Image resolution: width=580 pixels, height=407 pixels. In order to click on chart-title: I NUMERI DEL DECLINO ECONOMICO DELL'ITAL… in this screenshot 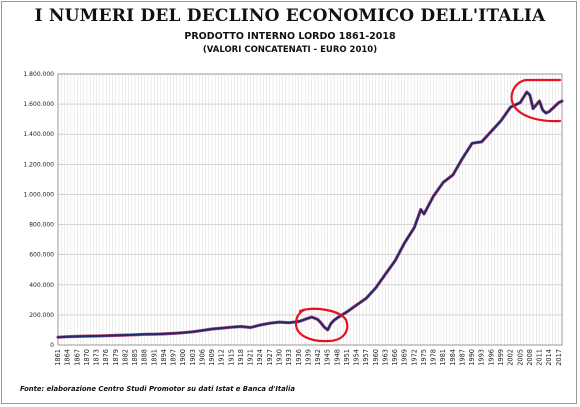, I will do `click(290, 16)`.